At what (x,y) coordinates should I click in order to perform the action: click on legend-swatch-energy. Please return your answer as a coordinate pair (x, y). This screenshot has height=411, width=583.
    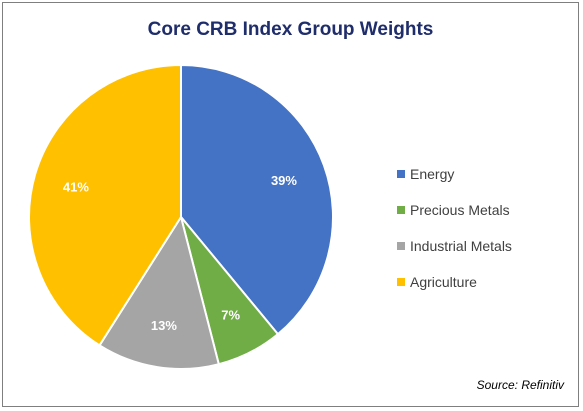
    Looking at the image, I should click on (401, 174).